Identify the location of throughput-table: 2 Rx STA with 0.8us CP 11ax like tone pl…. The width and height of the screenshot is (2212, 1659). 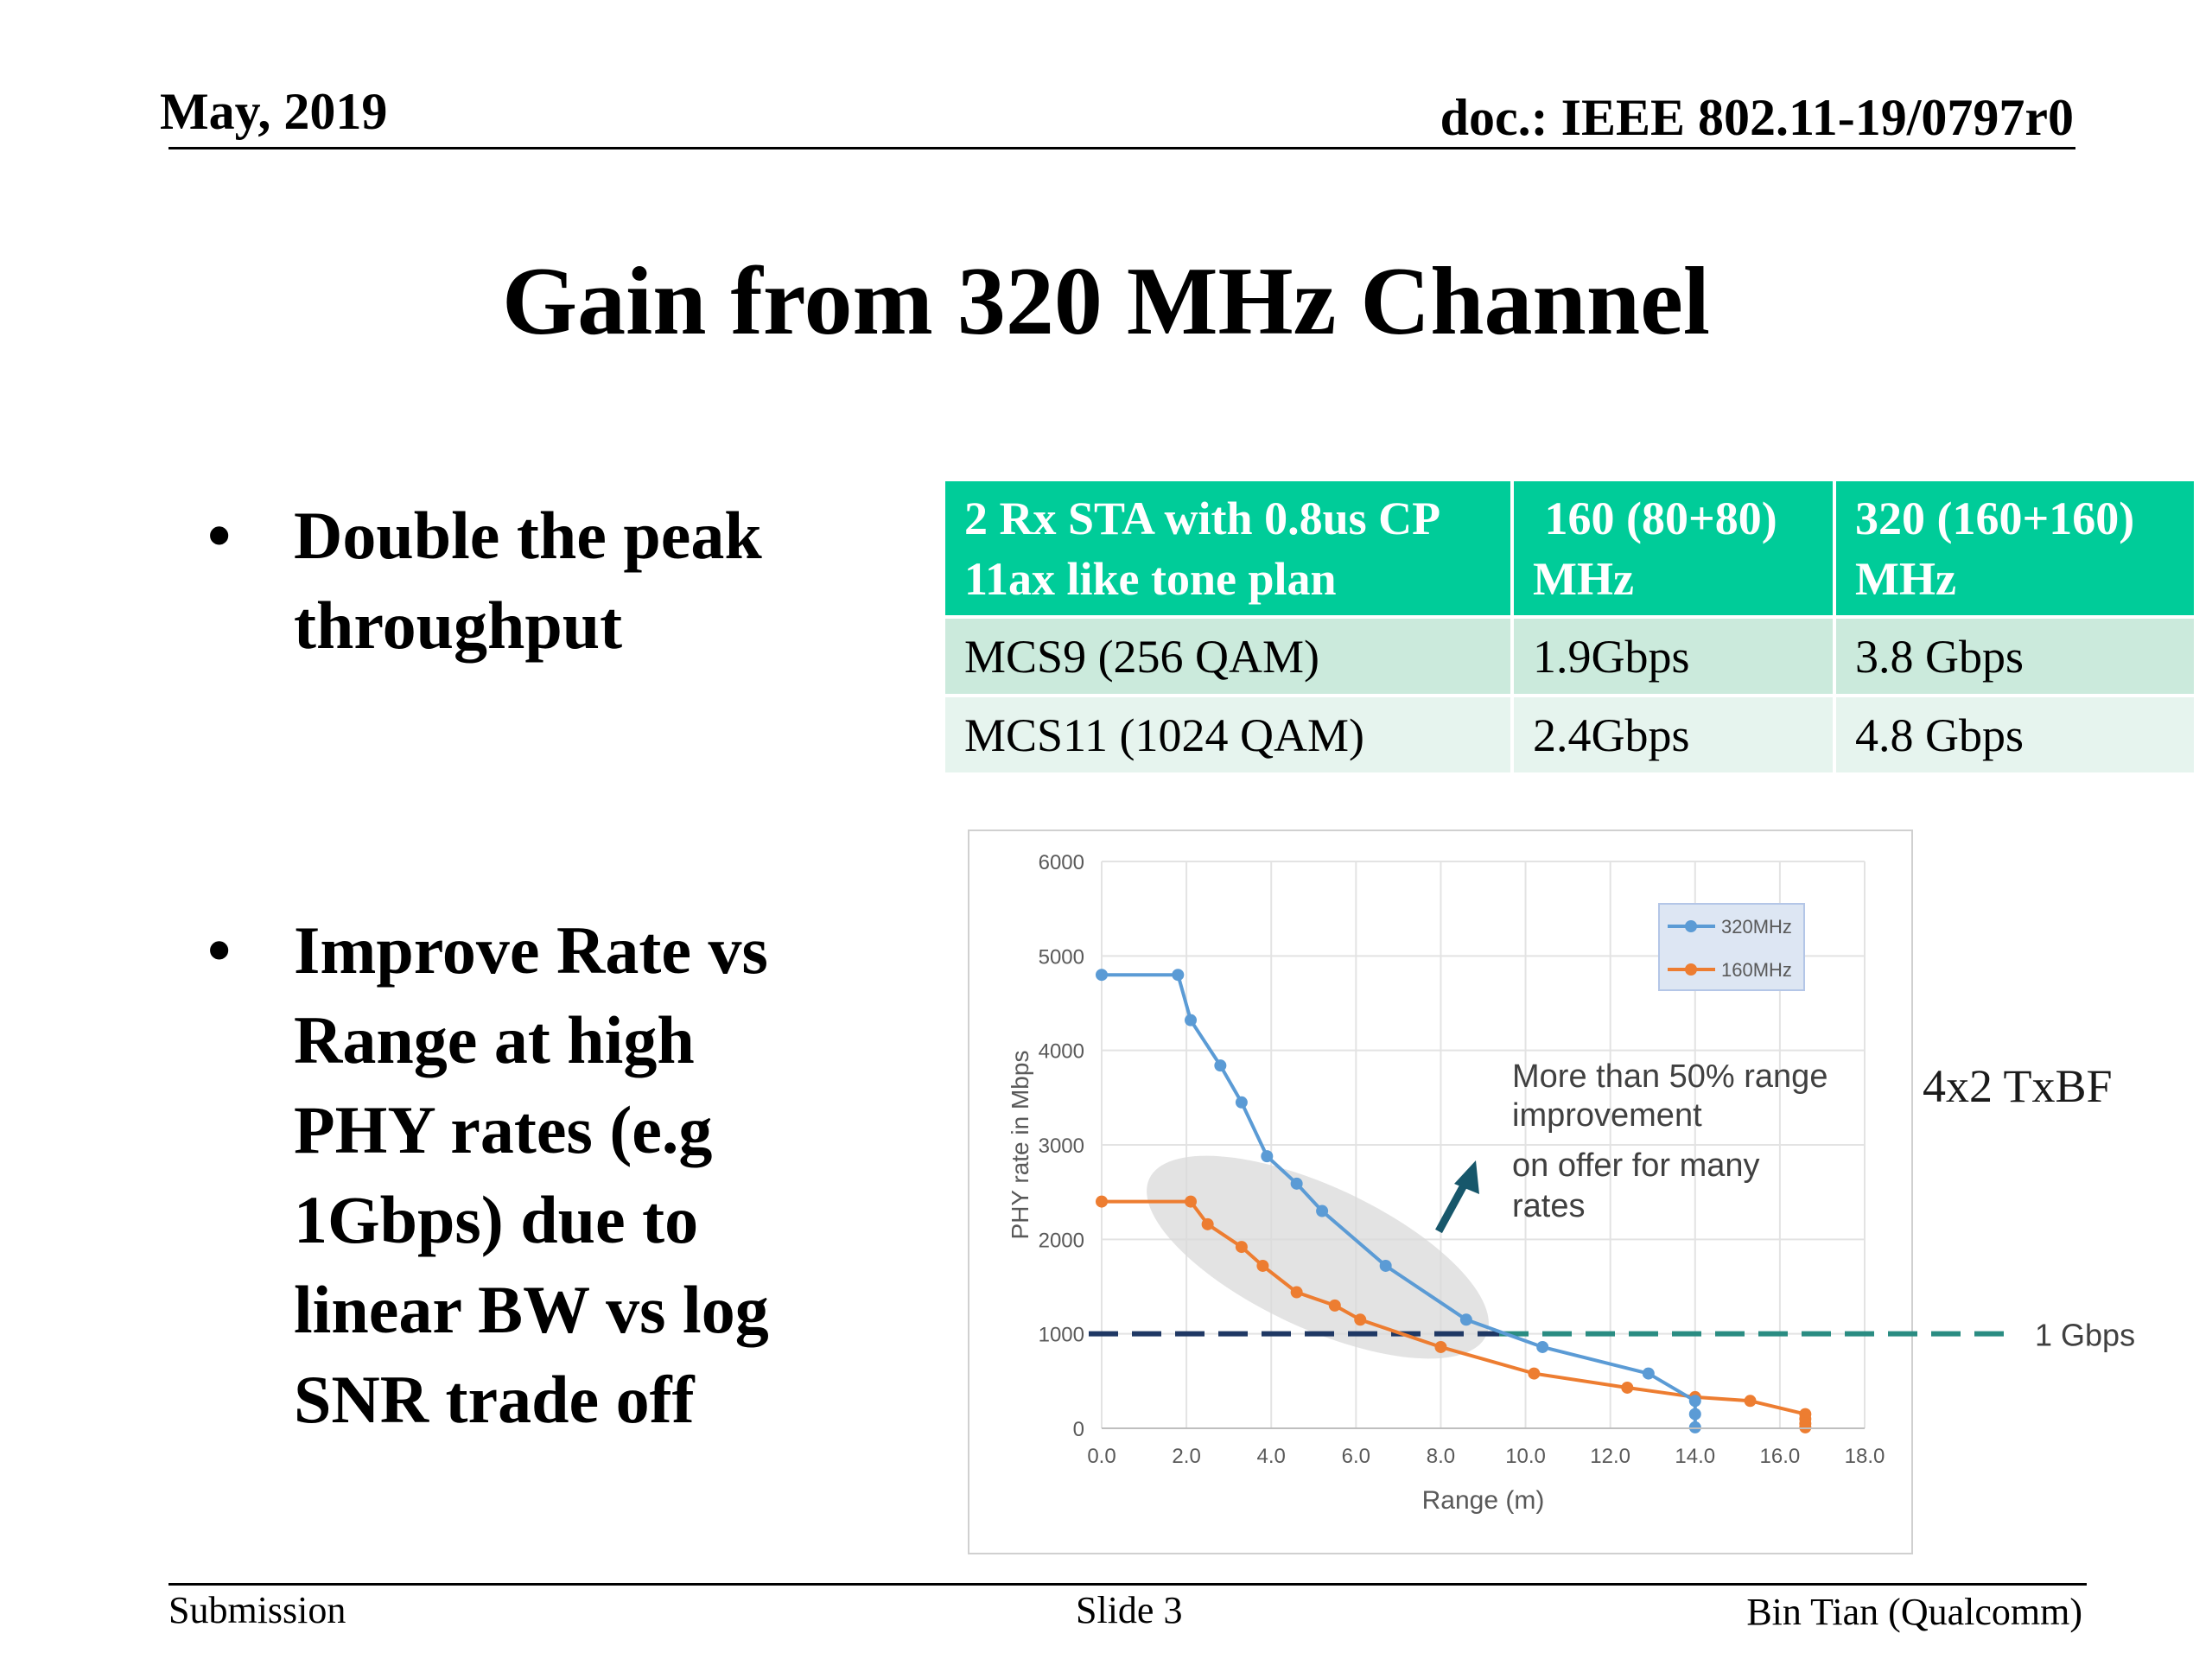
(1569, 627).